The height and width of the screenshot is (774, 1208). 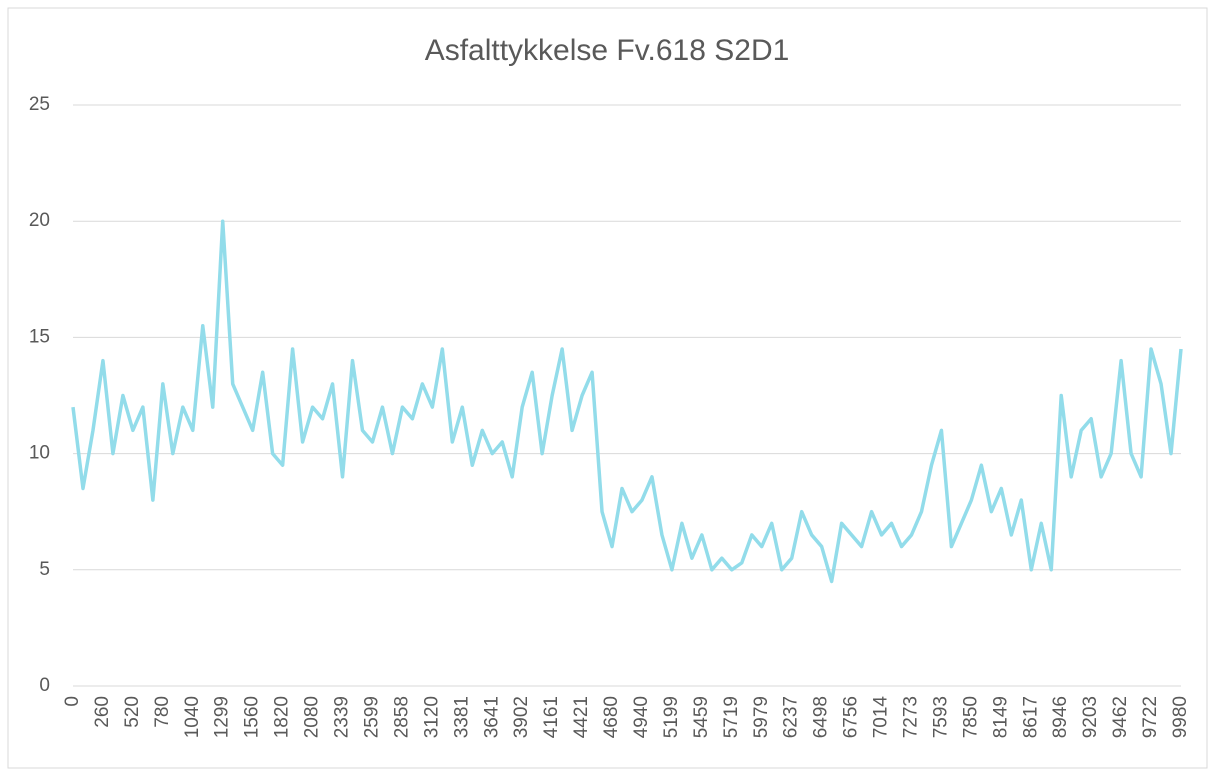 What do you see at coordinates (72, 701) in the screenshot?
I see `x-tick-label: 0` at bounding box center [72, 701].